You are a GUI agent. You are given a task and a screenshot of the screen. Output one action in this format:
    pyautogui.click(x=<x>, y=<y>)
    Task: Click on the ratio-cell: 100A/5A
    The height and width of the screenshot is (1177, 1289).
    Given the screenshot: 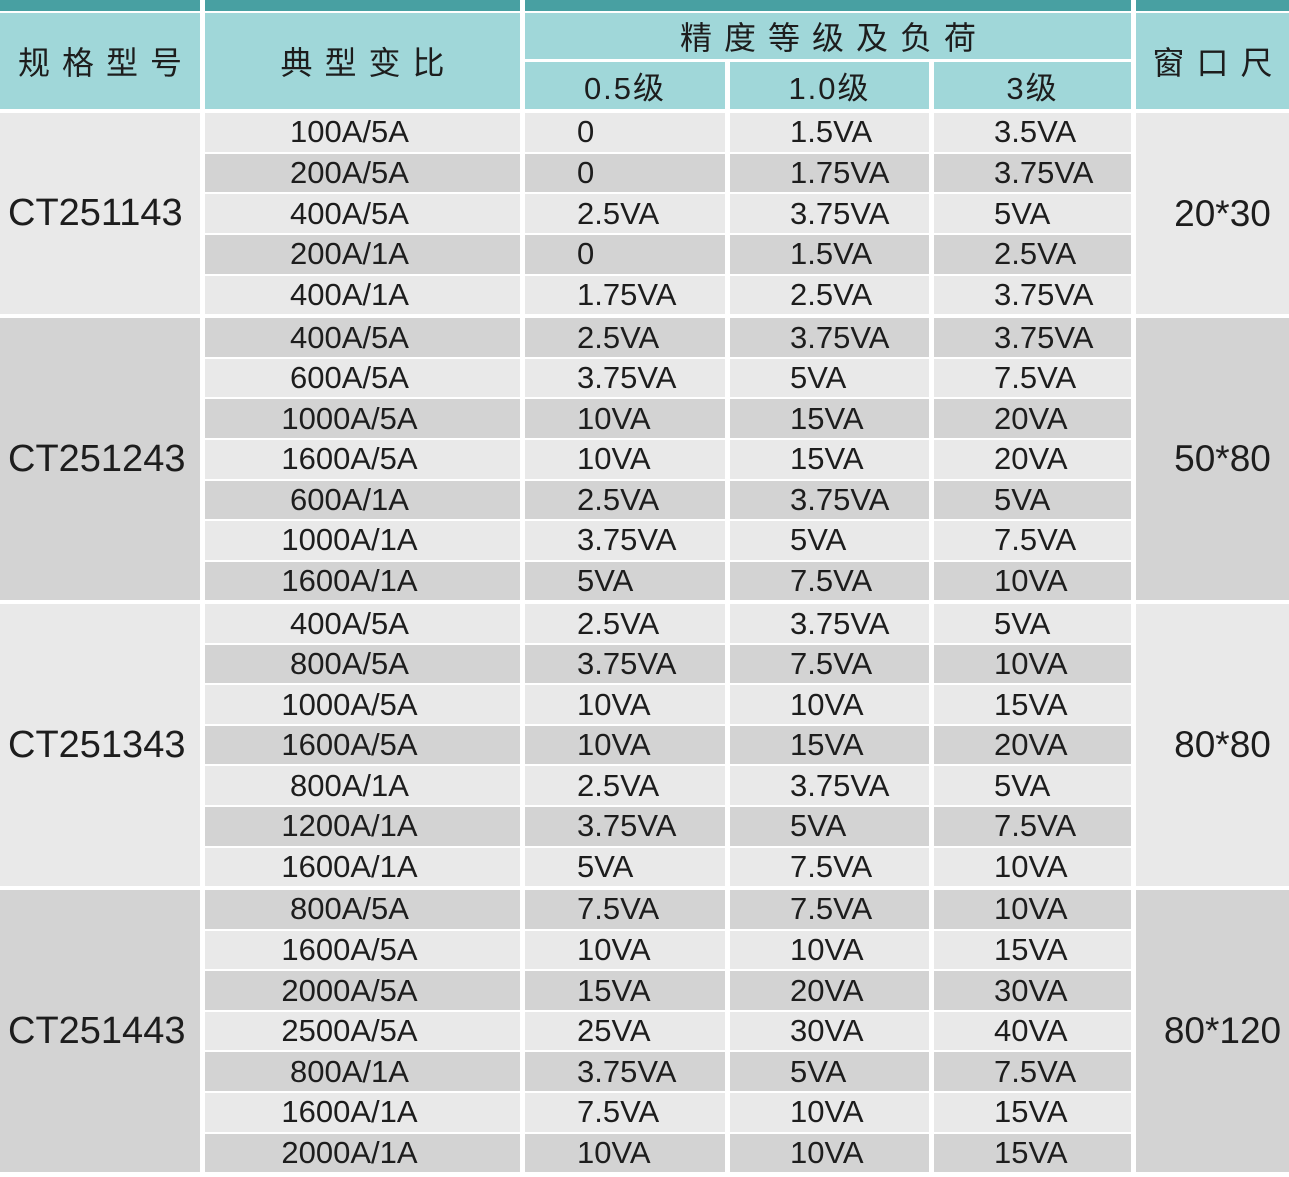 What is the action you would take?
    pyautogui.click(x=362, y=132)
    